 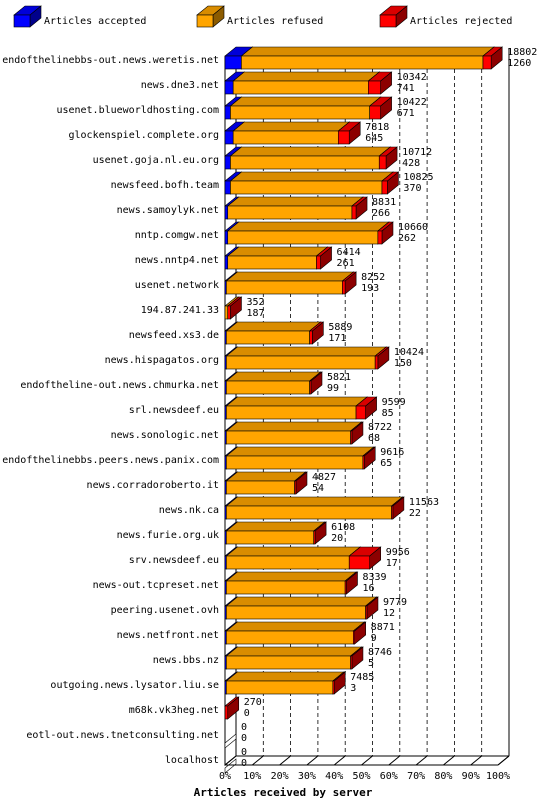 What do you see at coordinates (461, 21) in the screenshot?
I see `legend-label-rejected: Articles rejected` at bounding box center [461, 21].